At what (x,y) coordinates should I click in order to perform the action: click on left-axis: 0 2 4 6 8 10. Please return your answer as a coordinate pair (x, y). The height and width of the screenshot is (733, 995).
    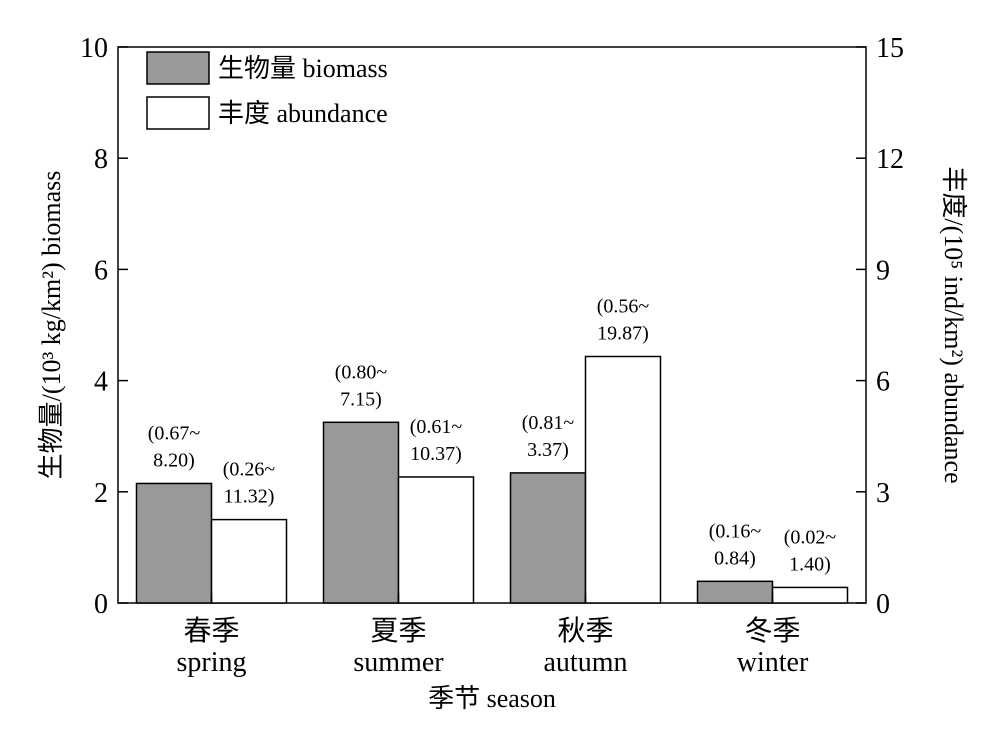
    Looking at the image, I should click on (104, 326).